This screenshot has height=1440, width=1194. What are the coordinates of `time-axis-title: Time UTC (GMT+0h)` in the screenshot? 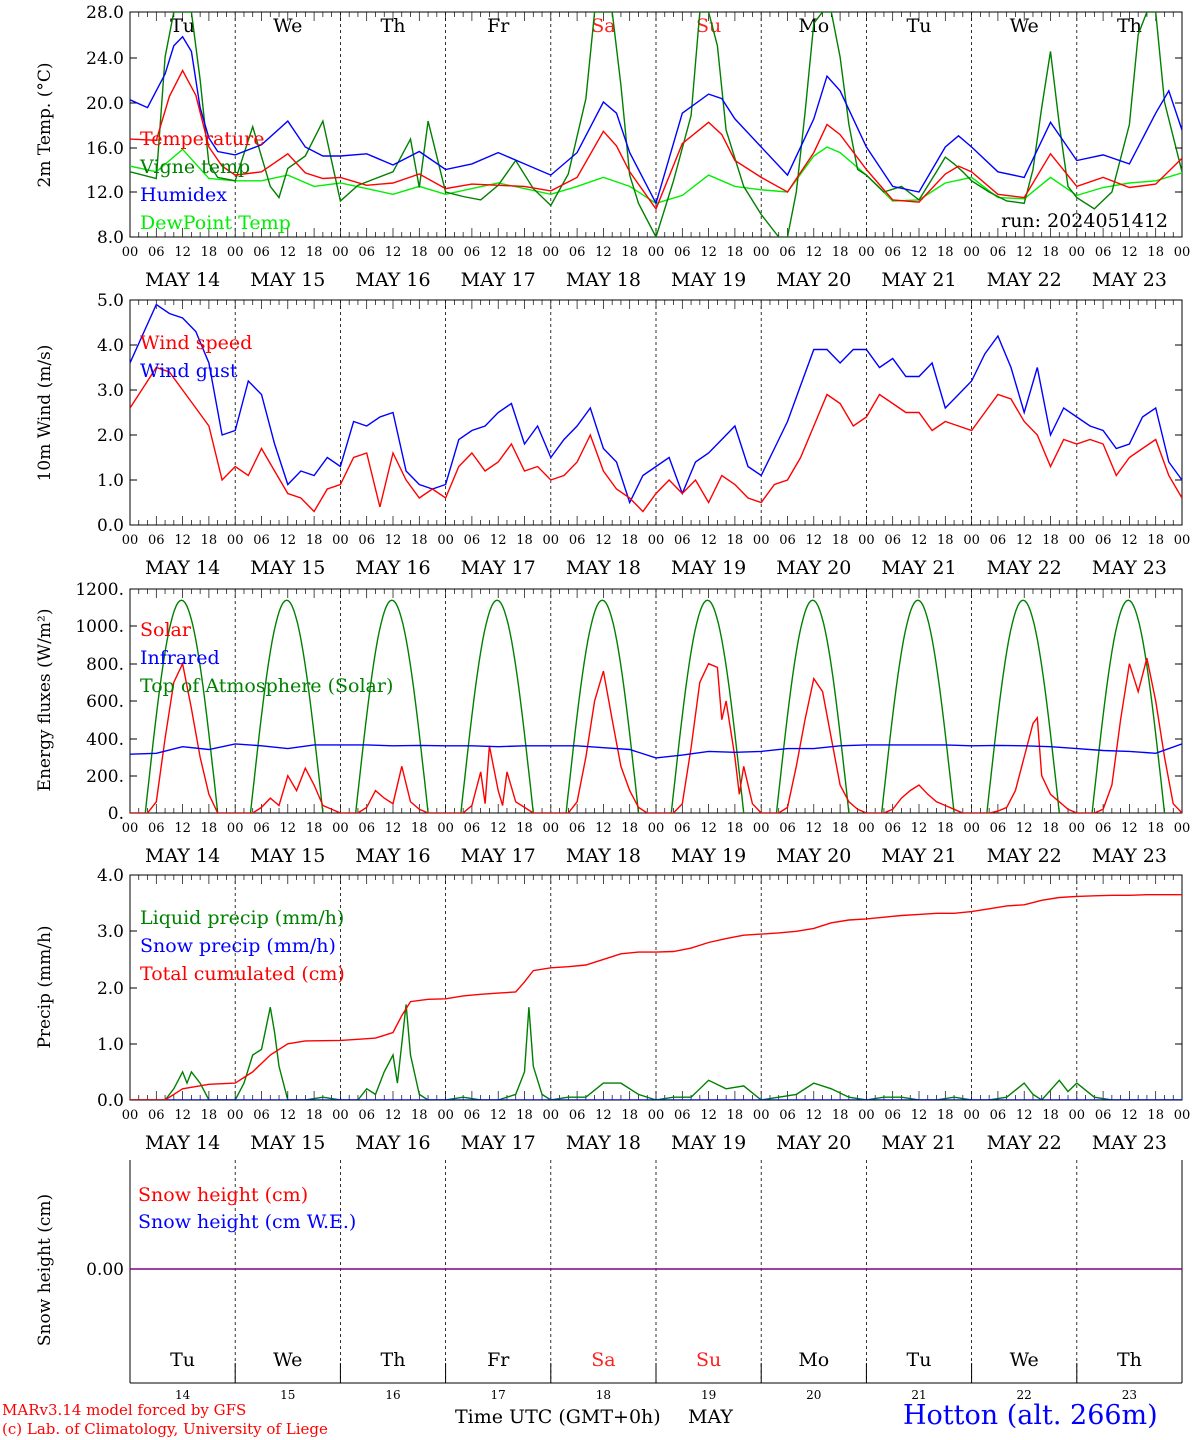 It's located at (558, 1417).